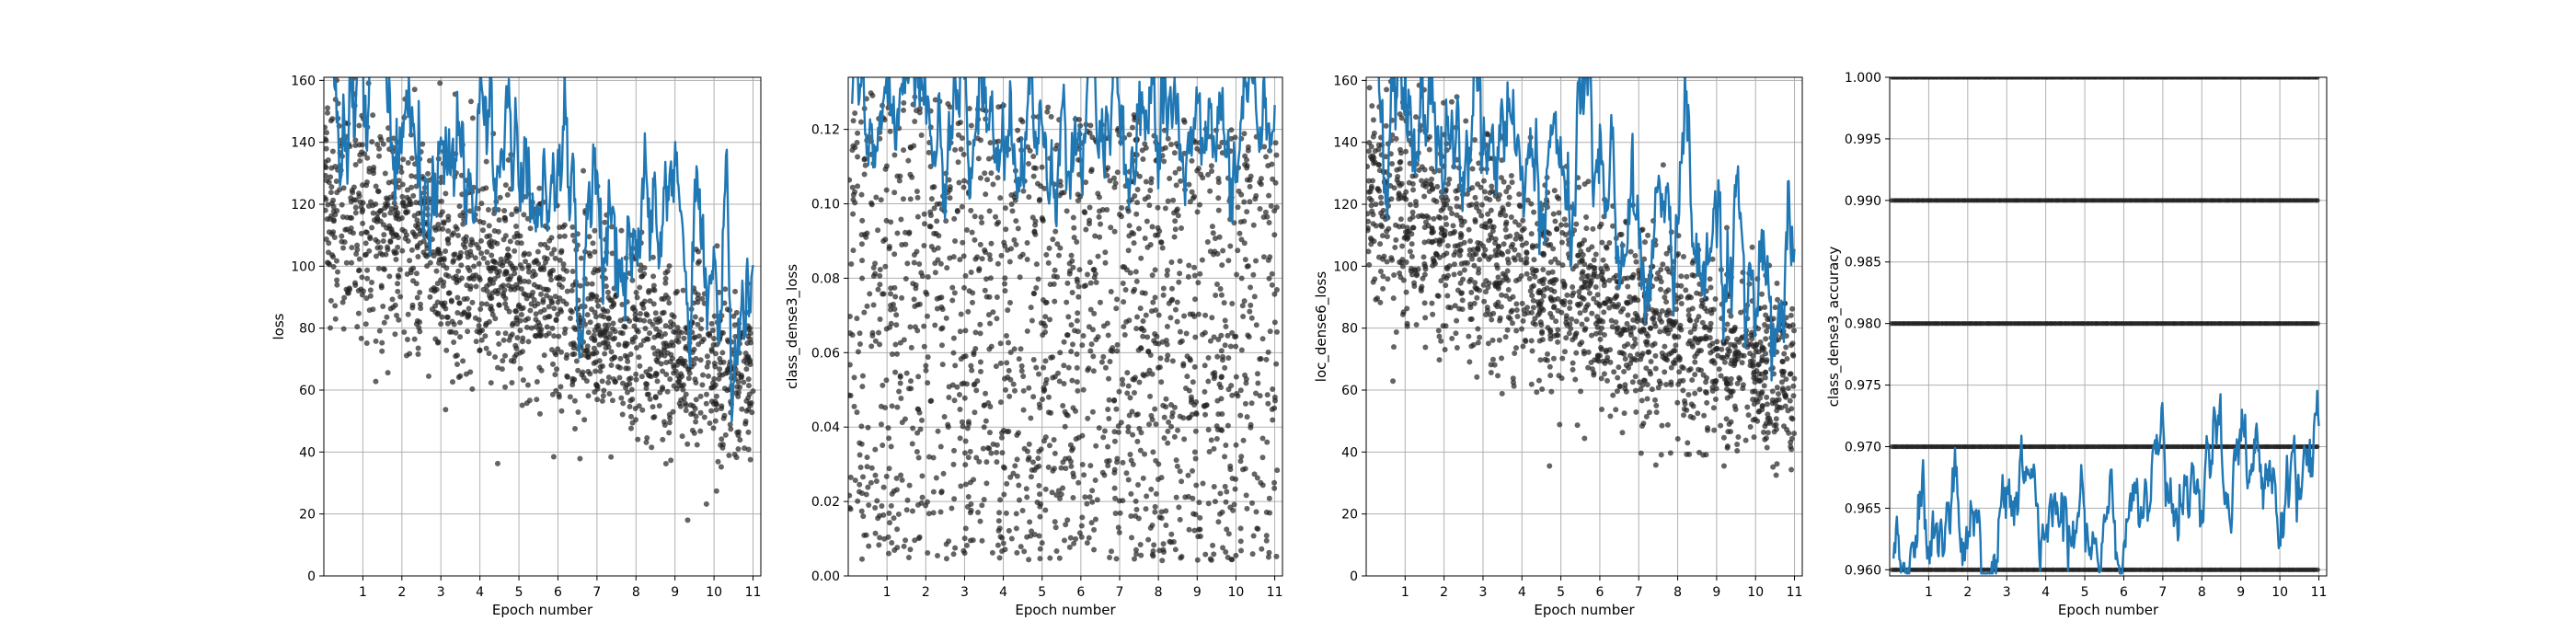 Image resolution: width=2576 pixels, height=644 pixels. Describe the element at coordinates (540, 300) in the screenshot. I see `plot-area` at that location.